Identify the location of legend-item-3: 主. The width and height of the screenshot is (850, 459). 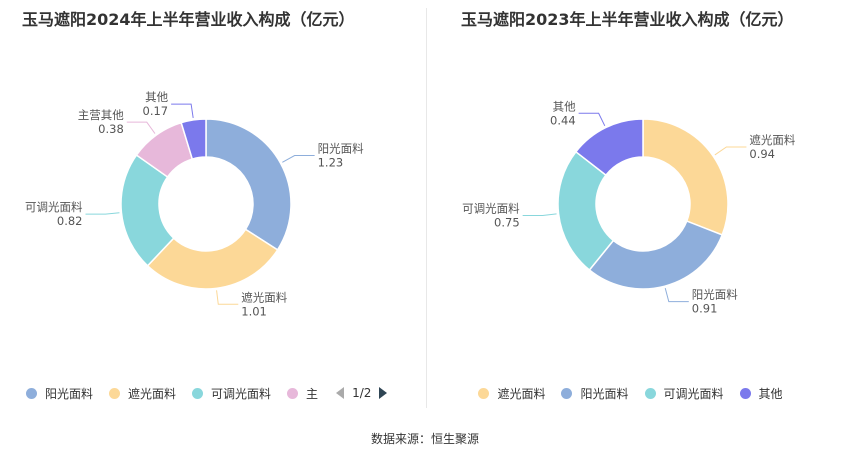
(302, 393).